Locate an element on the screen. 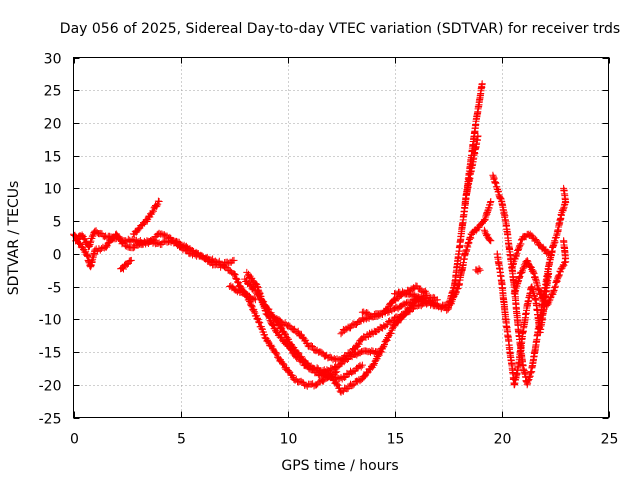 The width and height of the screenshot is (640, 480). y-tick-label: -5 is located at coordinates (55, 289).